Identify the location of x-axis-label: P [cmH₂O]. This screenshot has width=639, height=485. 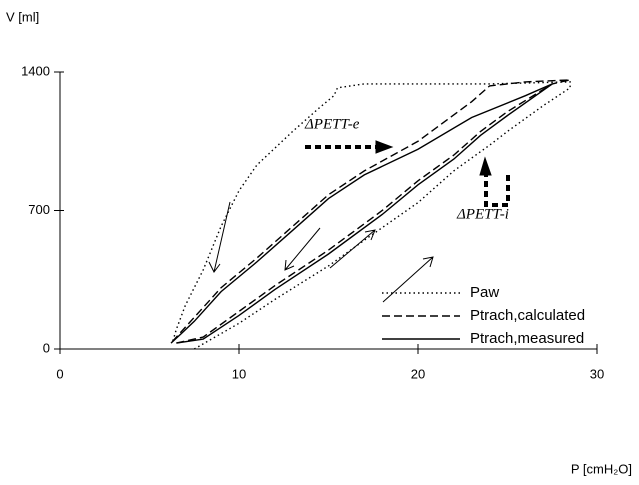
(601, 468).